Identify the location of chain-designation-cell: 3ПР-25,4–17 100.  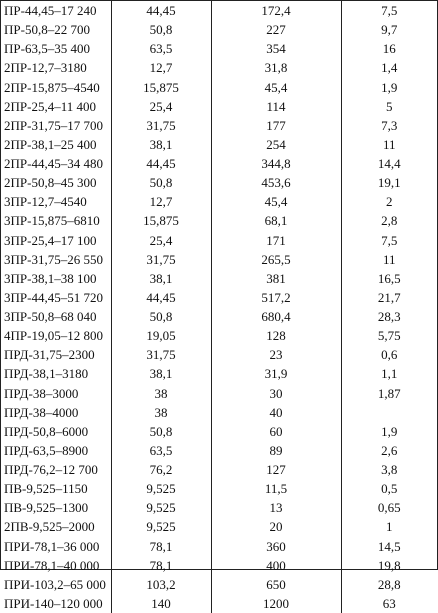
(56, 240).